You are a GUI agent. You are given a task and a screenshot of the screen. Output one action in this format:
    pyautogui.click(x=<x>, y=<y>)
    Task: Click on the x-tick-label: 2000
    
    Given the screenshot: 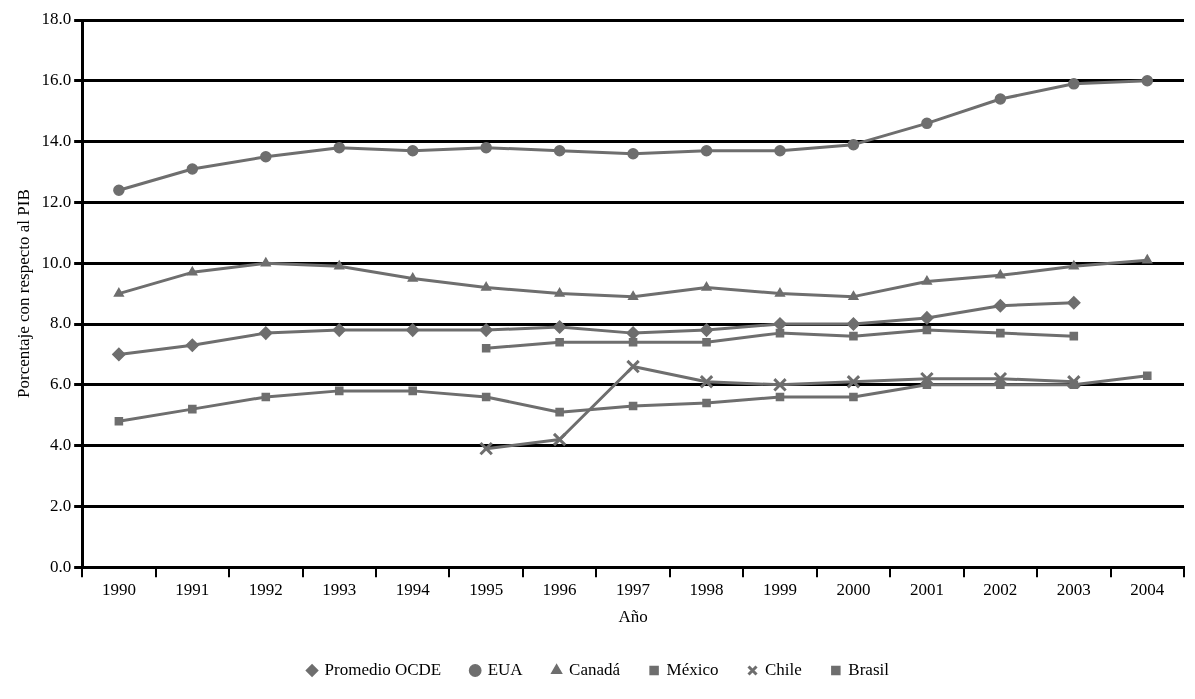 What is the action you would take?
    pyautogui.click(x=853, y=589)
    